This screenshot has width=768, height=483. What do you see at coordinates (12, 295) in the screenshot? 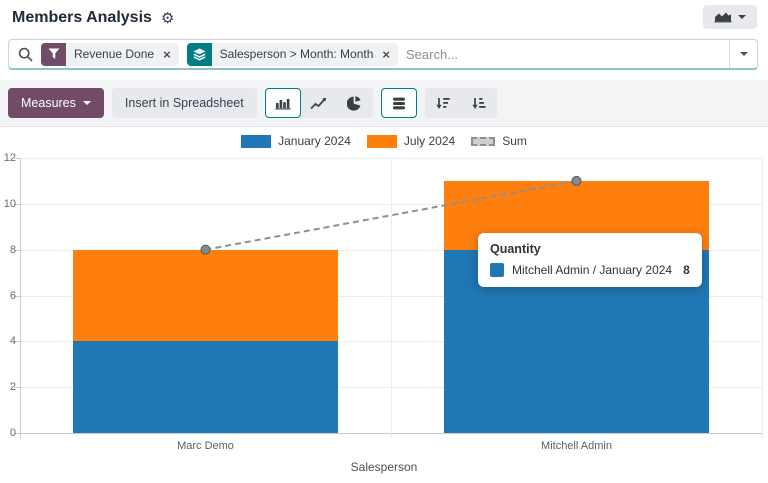
I see `y-tick-label: 6` at bounding box center [12, 295].